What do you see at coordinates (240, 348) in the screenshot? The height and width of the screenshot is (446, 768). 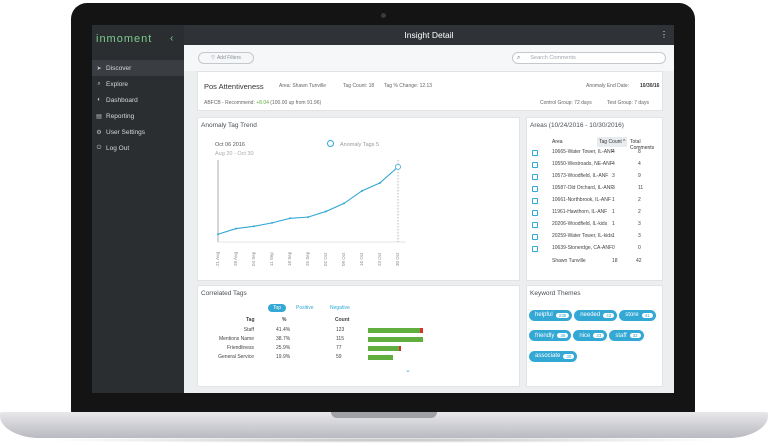 I see `tag-name: Friendliness` at bounding box center [240, 348].